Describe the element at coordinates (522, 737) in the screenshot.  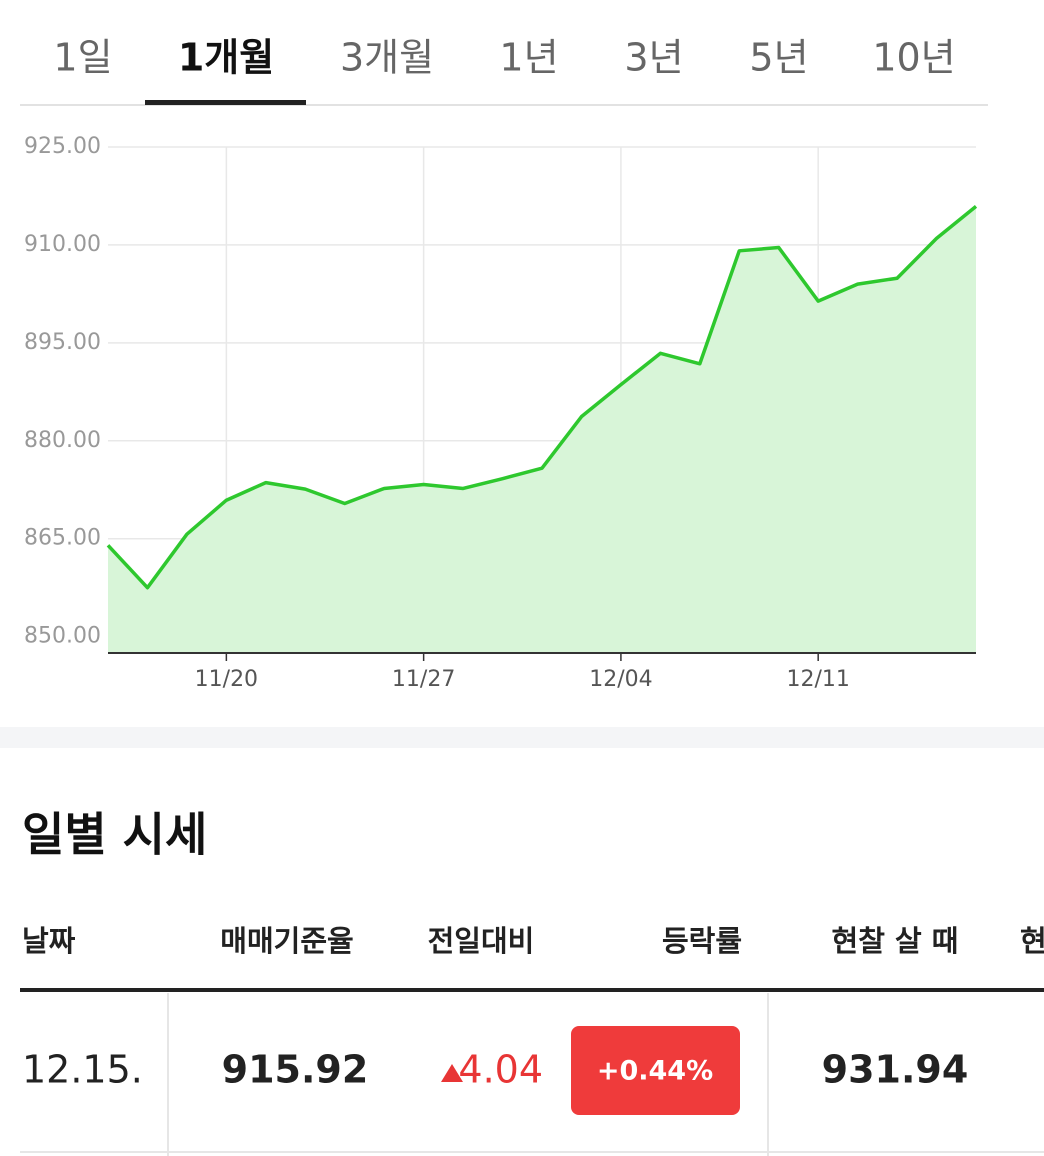
I see `section-gap` at that location.